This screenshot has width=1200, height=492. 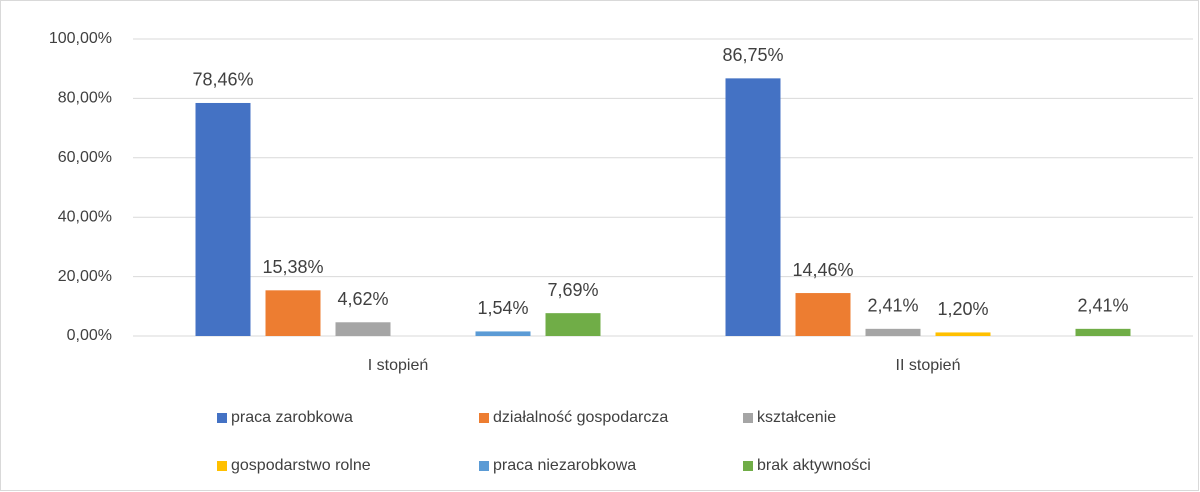 What do you see at coordinates (814, 465) in the screenshot?
I see `legend-label: brak aktywności` at bounding box center [814, 465].